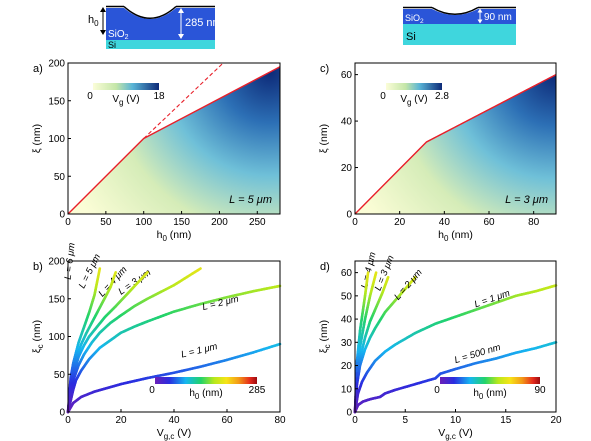 The image size is (591, 441). Describe the element at coordinates (324, 138) in the screenshot. I see `y-axis-label: ξ (nm)` at that location.